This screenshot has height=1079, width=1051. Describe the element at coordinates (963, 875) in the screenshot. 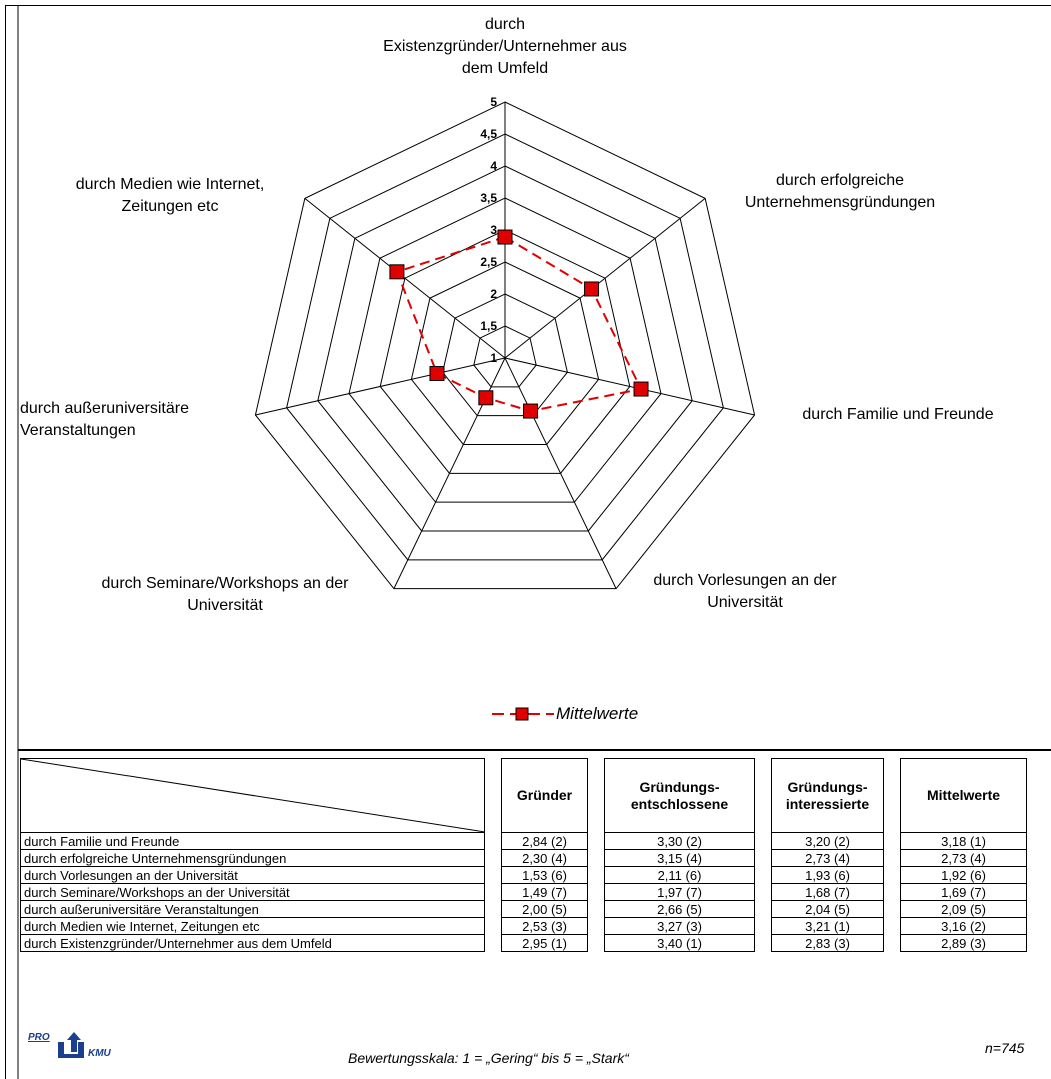

I see `row-value-cell: 1,92 (6)` at that location.